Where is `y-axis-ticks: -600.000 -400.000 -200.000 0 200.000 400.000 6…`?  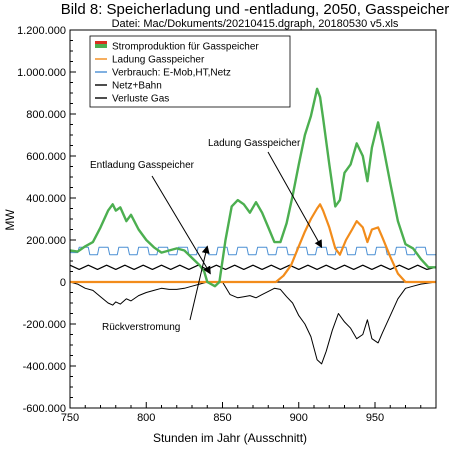 y-axis-ticks: -600.000 -400.000 -200.000 0 200.000 400.000 6… is located at coordinates (46, 220).